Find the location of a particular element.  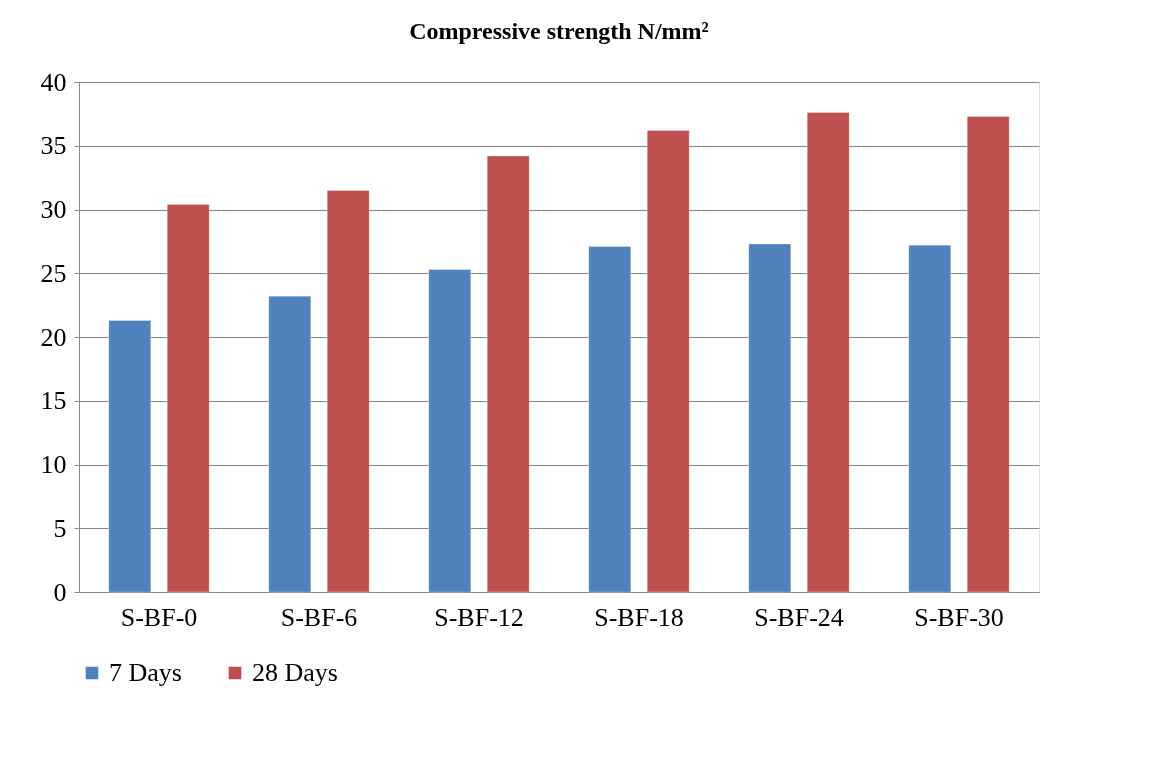

y-tick-label: 30 is located at coordinates (53, 209).